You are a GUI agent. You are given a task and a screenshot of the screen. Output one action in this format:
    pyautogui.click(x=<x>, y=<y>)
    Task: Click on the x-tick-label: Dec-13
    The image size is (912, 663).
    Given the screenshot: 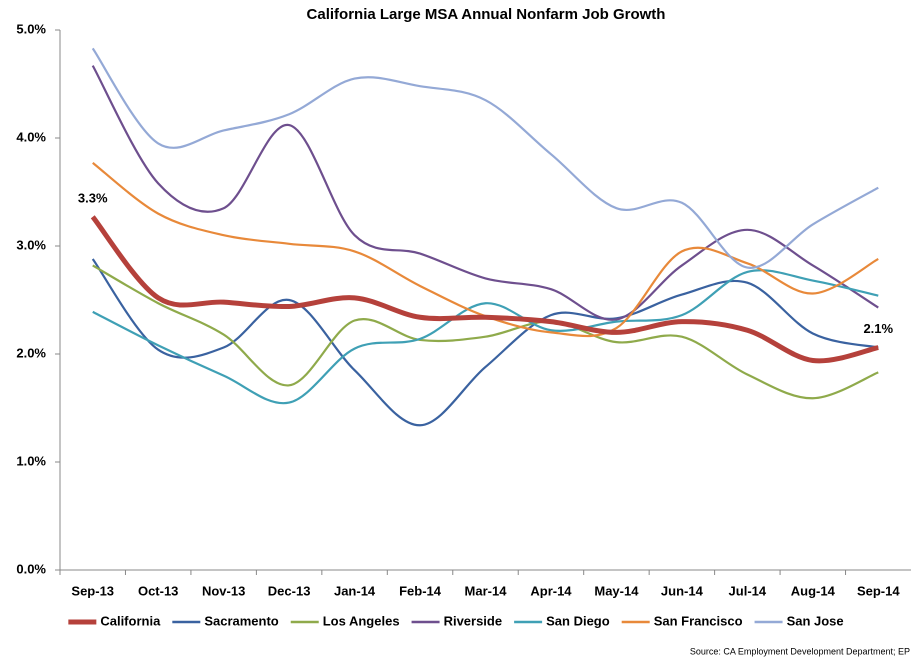 What is the action you would take?
    pyautogui.click(x=289, y=590)
    